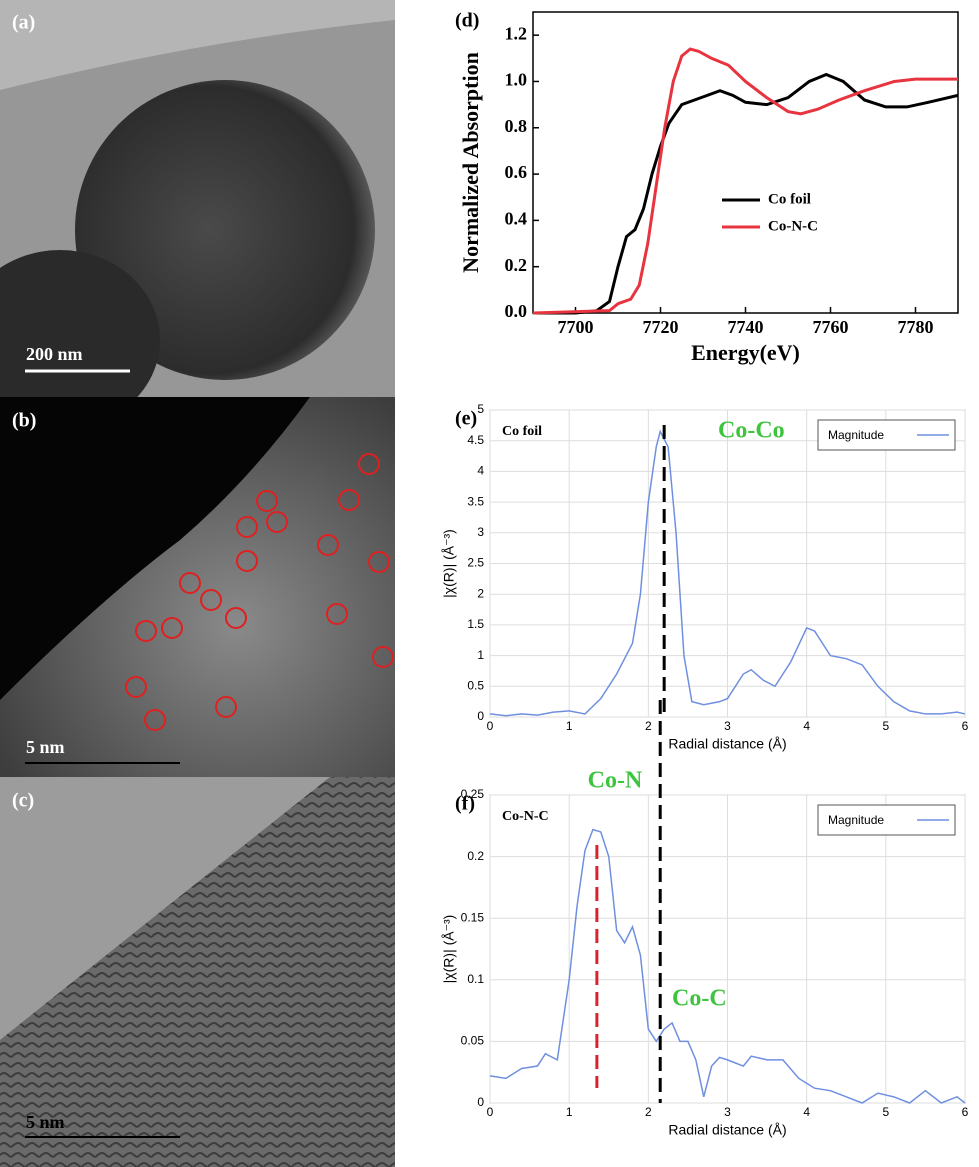 This screenshot has height=1167, width=979. What do you see at coordinates (480, 532) in the screenshot?
I see `y-tick-label: 3` at bounding box center [480, 532].